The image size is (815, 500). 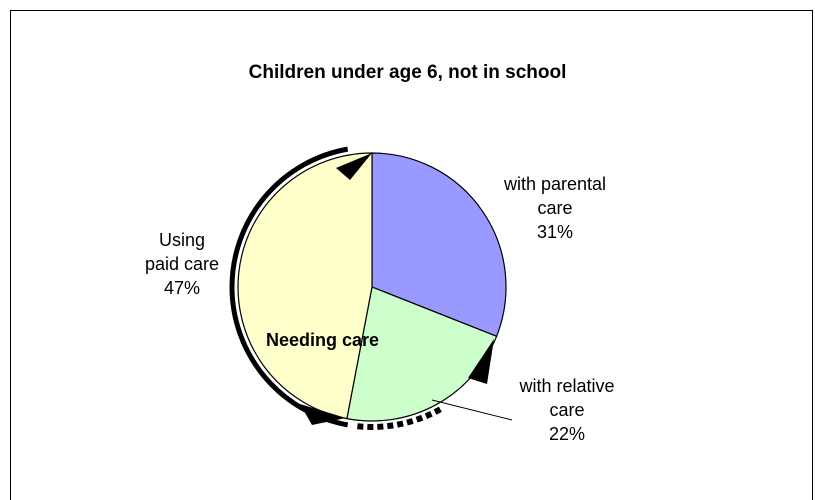 What do you see at coordinates (472, 410) in the screenshot?
I see `relative-leader-line` at bounding box center [472, 410].